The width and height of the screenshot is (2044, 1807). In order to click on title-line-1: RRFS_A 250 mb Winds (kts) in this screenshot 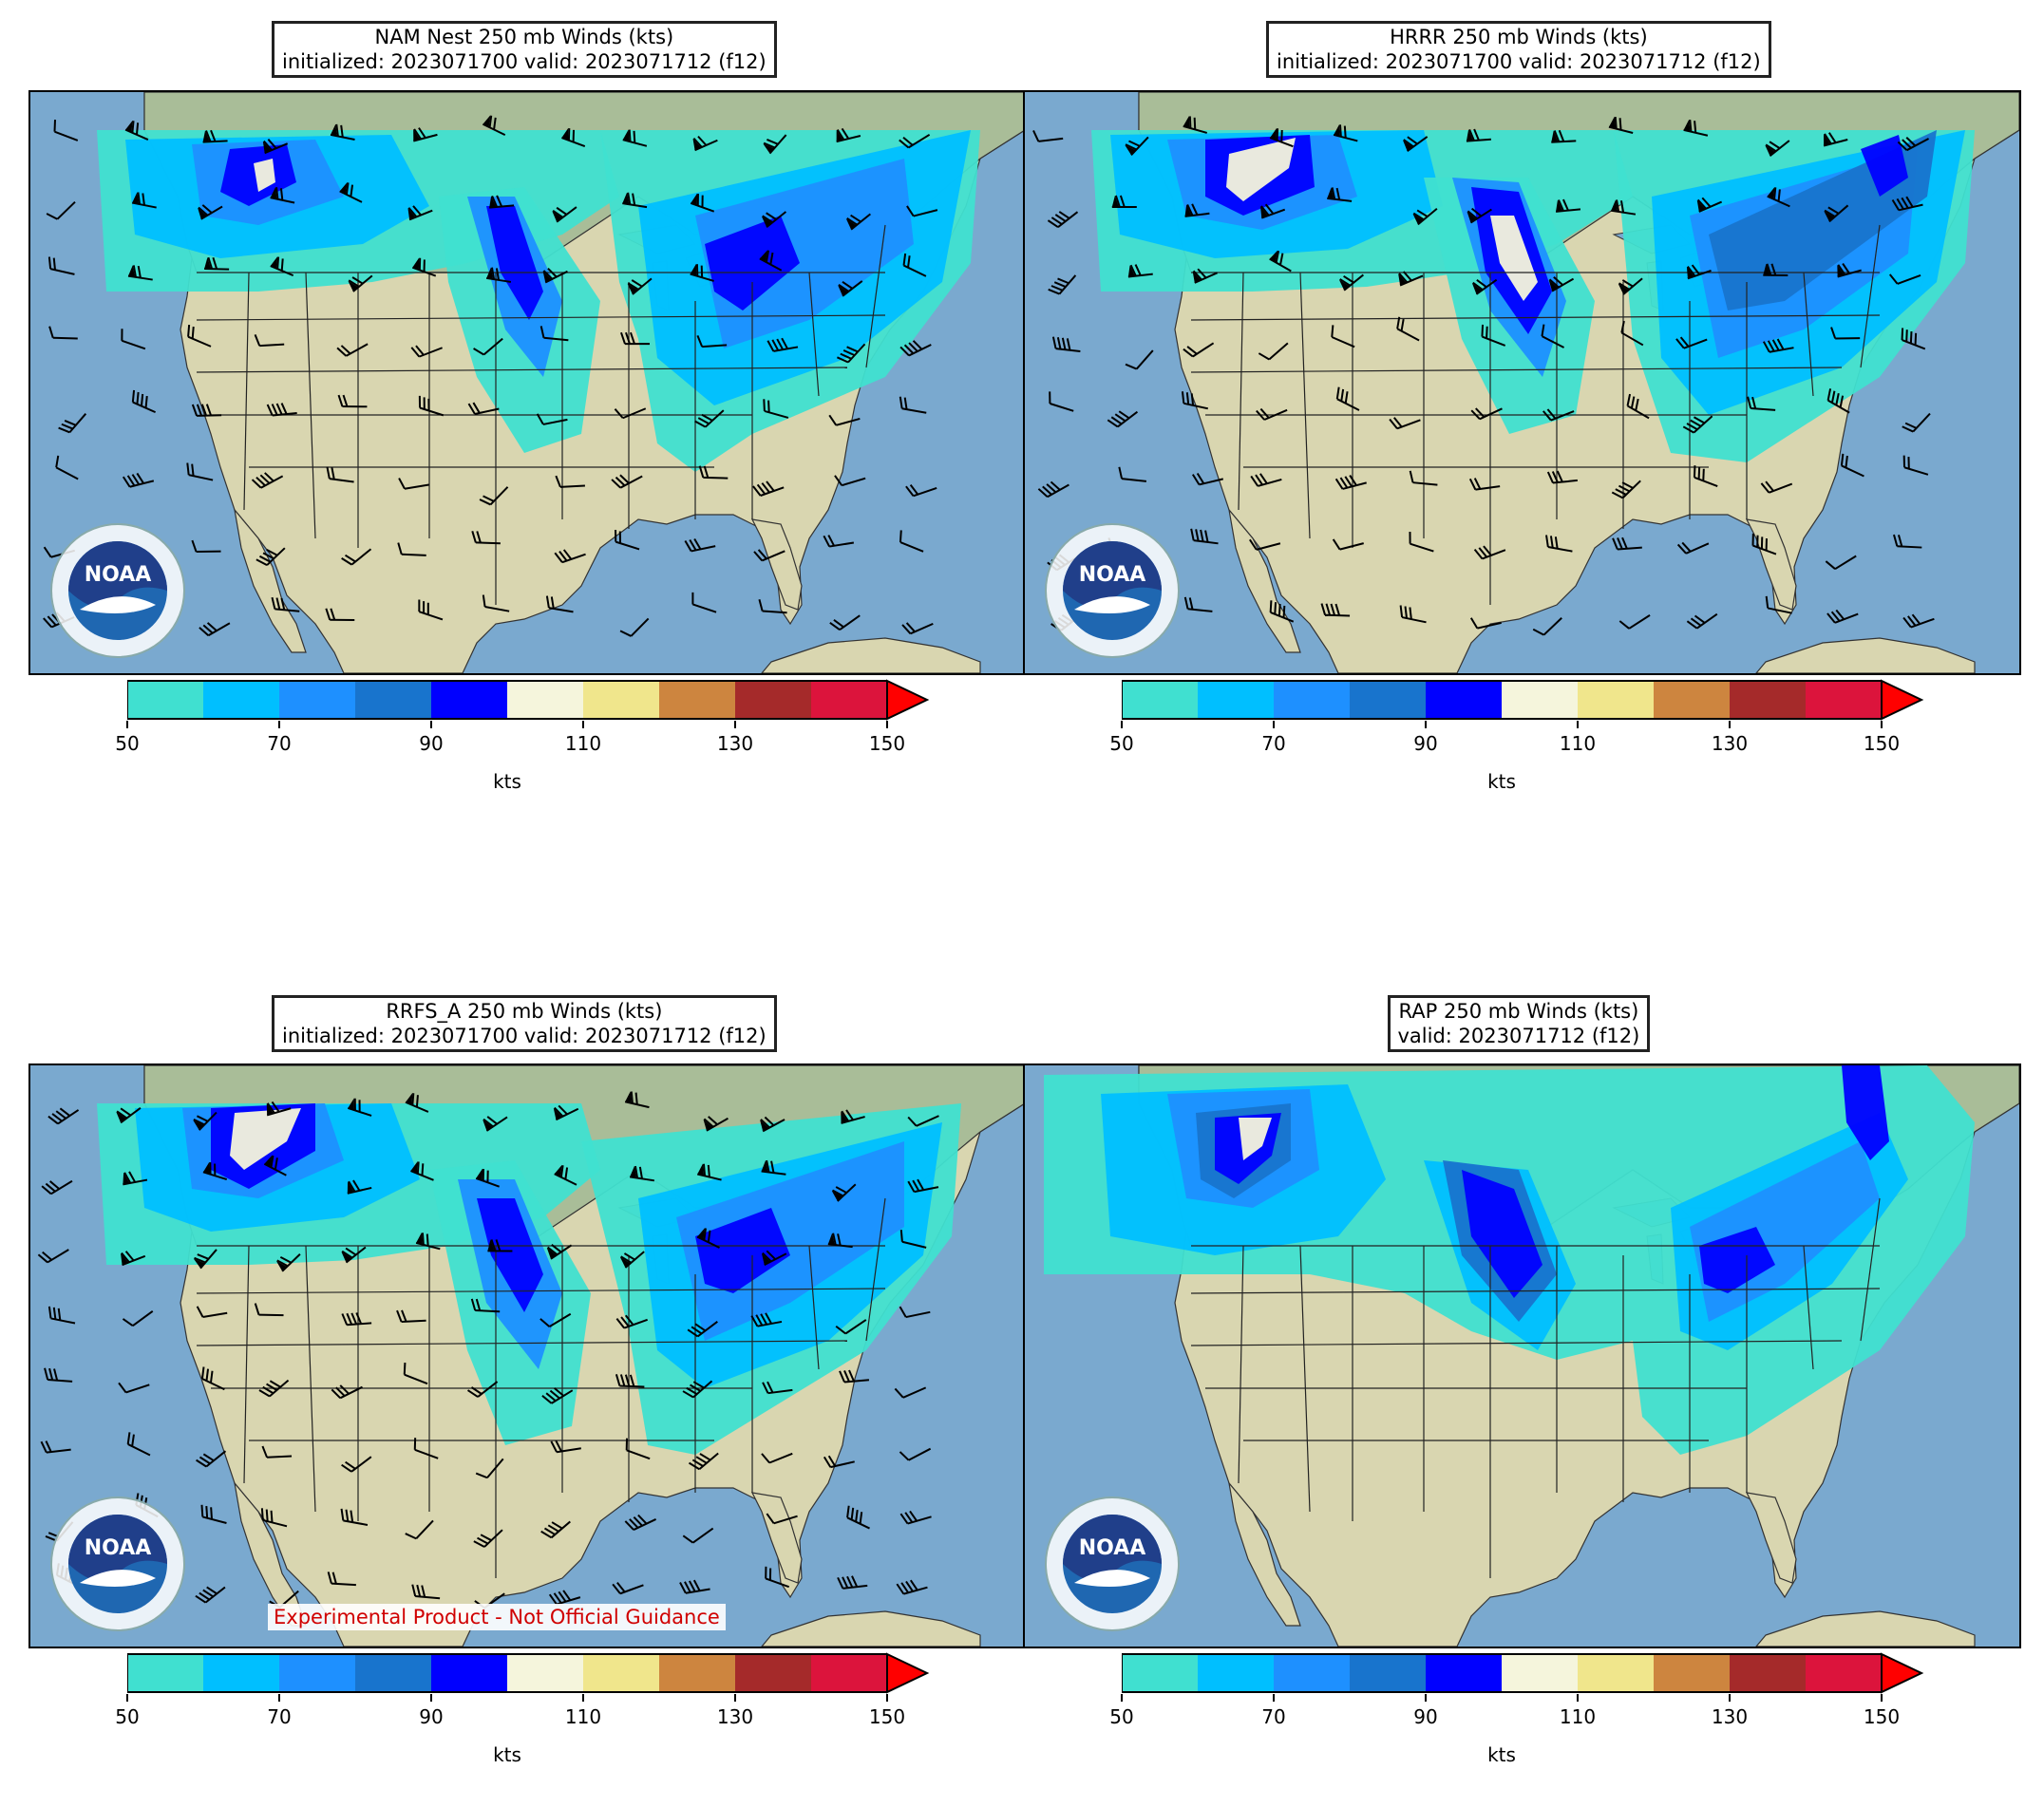, I will do `click(525, 1011)`.